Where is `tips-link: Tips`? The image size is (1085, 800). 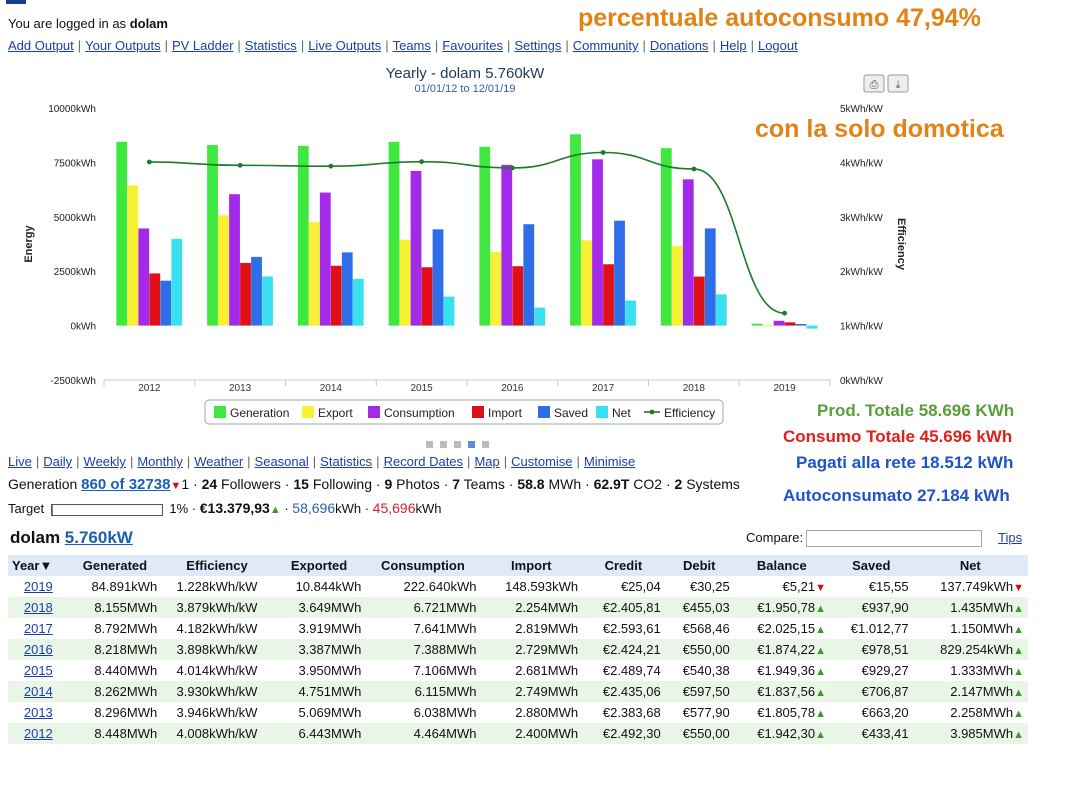 tips-link: Tips is located at coordinates (1010, 537).